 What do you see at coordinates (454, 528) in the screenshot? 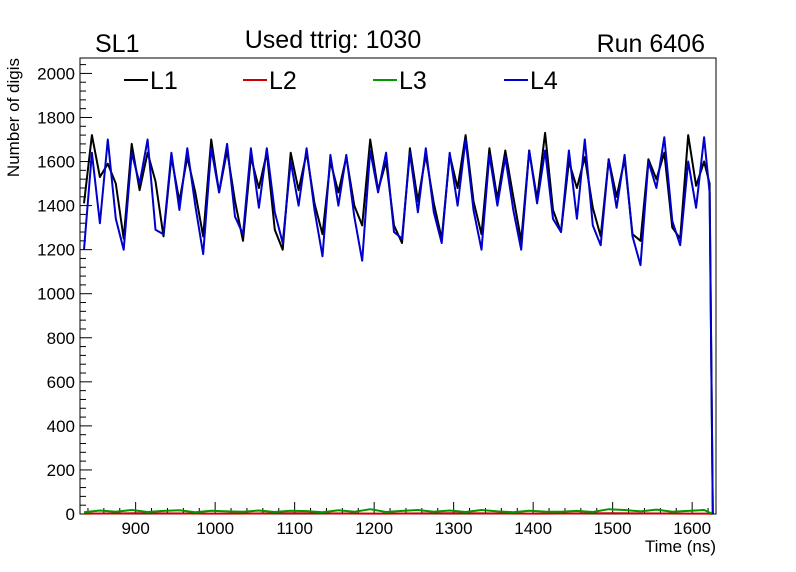
I see `x-tick-label: 1300` at bounding box center [454, 528].